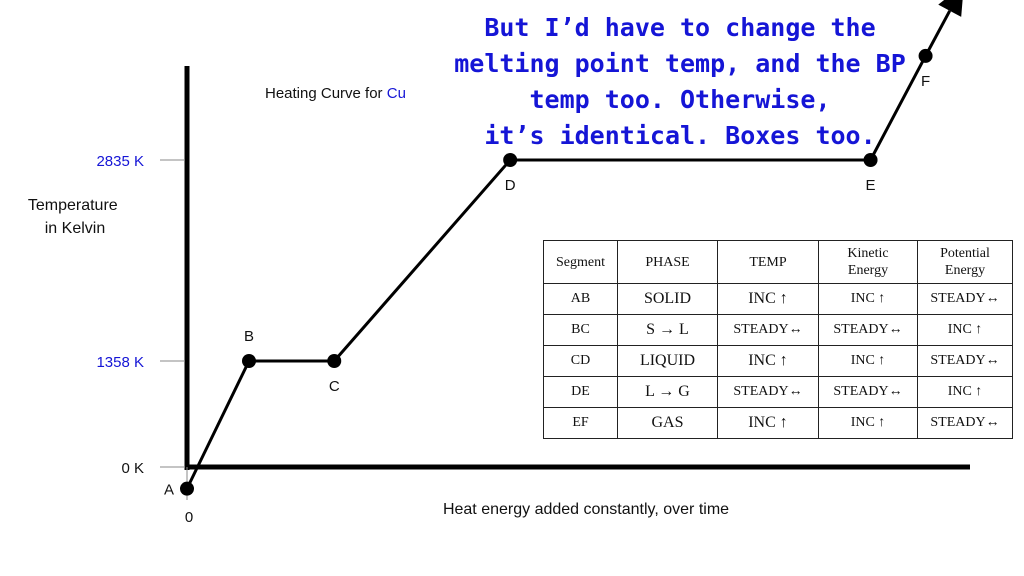 The height and width of the screenshot is (576, 1024). Describe the element at coordinates (396, 93) in the screenshot. I see `chart-title-element: Cu` at that location.